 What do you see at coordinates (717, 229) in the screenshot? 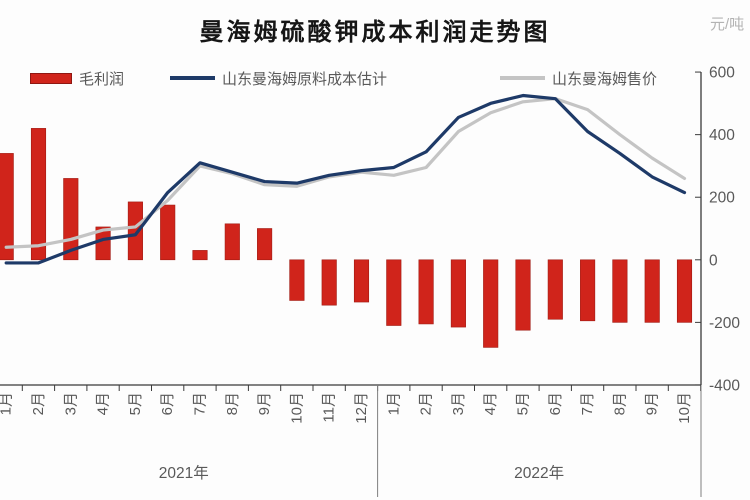
I see `y-axis: 600 400 200 0 -200 -400` at bounding box center [717, 229].